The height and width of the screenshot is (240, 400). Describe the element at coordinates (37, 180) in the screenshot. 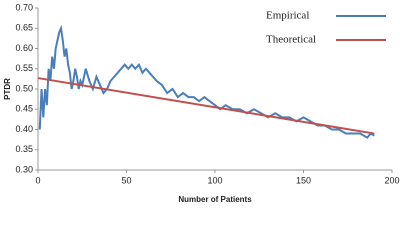

I see `x-tick-label: 0` at that location.